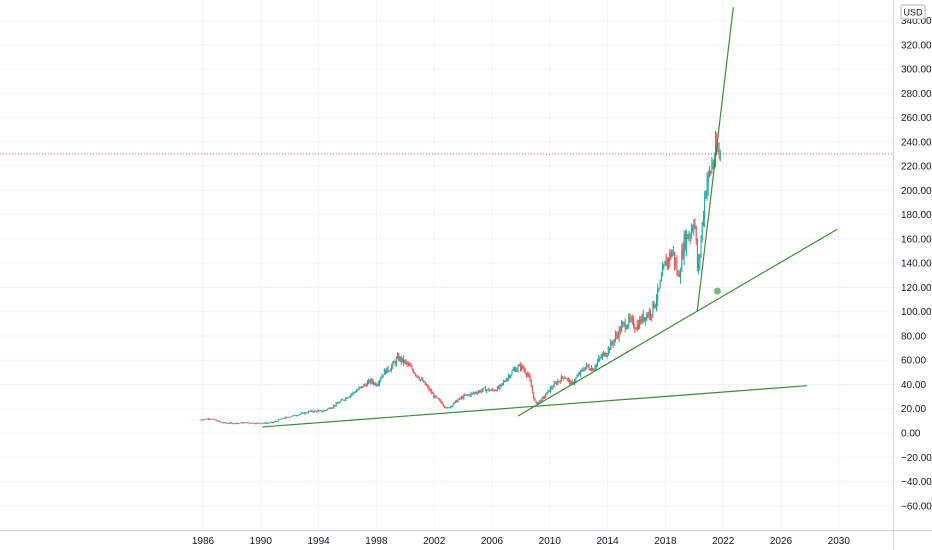 The height and width of the screenshot is (550, 932). What do you see at coordinates (916, 482) in the screenshot?
I see `y-tick-label: −40.00` at bounding box center [916, 482].